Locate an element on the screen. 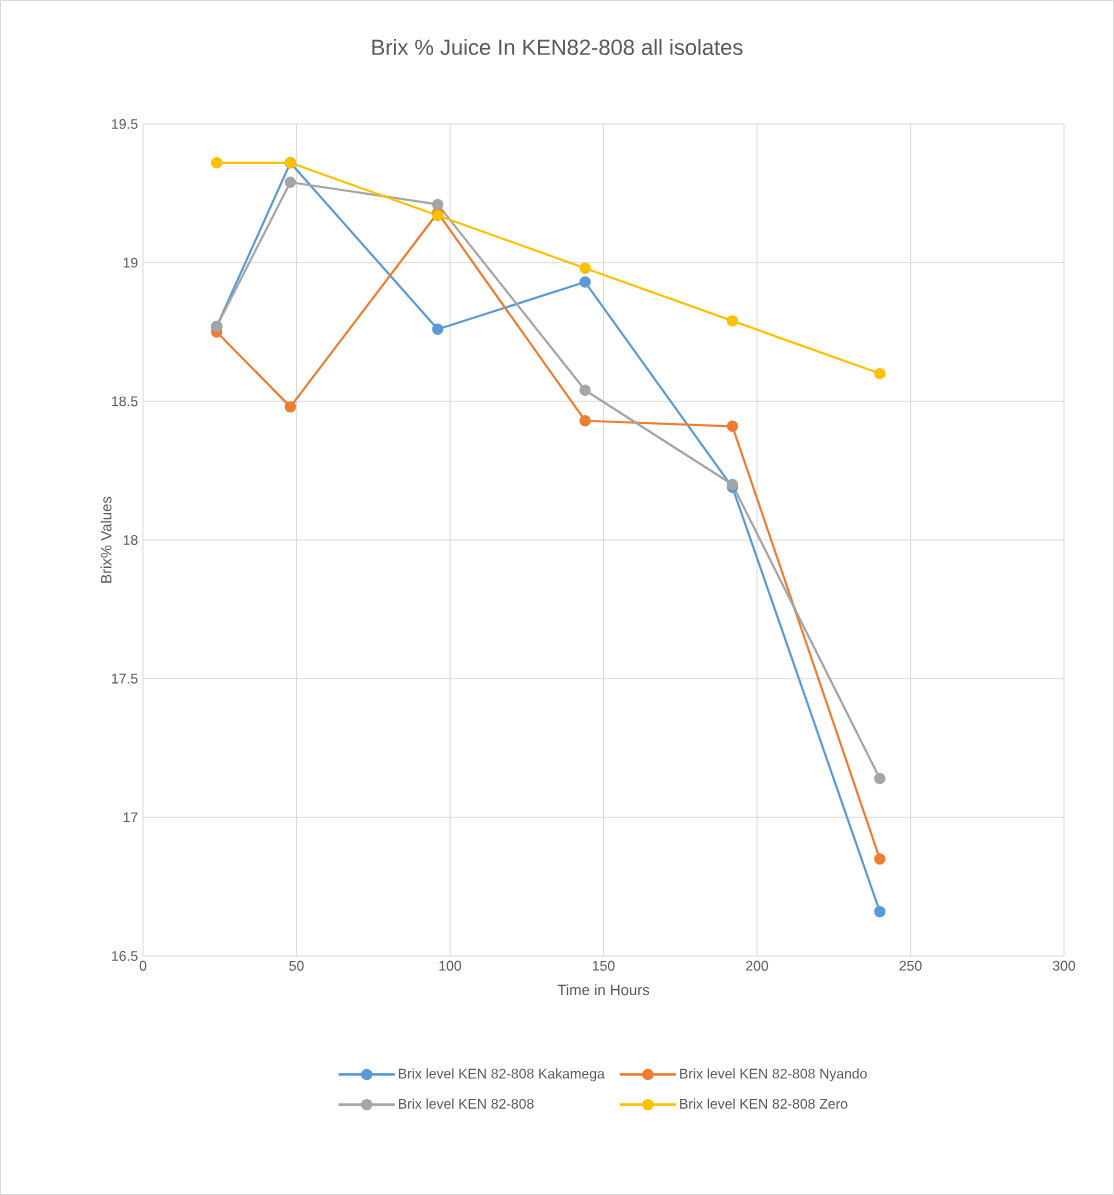 This screenshot has height=1195, width=1114. y-tick-label: 19 is located at coordinates (130, 262).